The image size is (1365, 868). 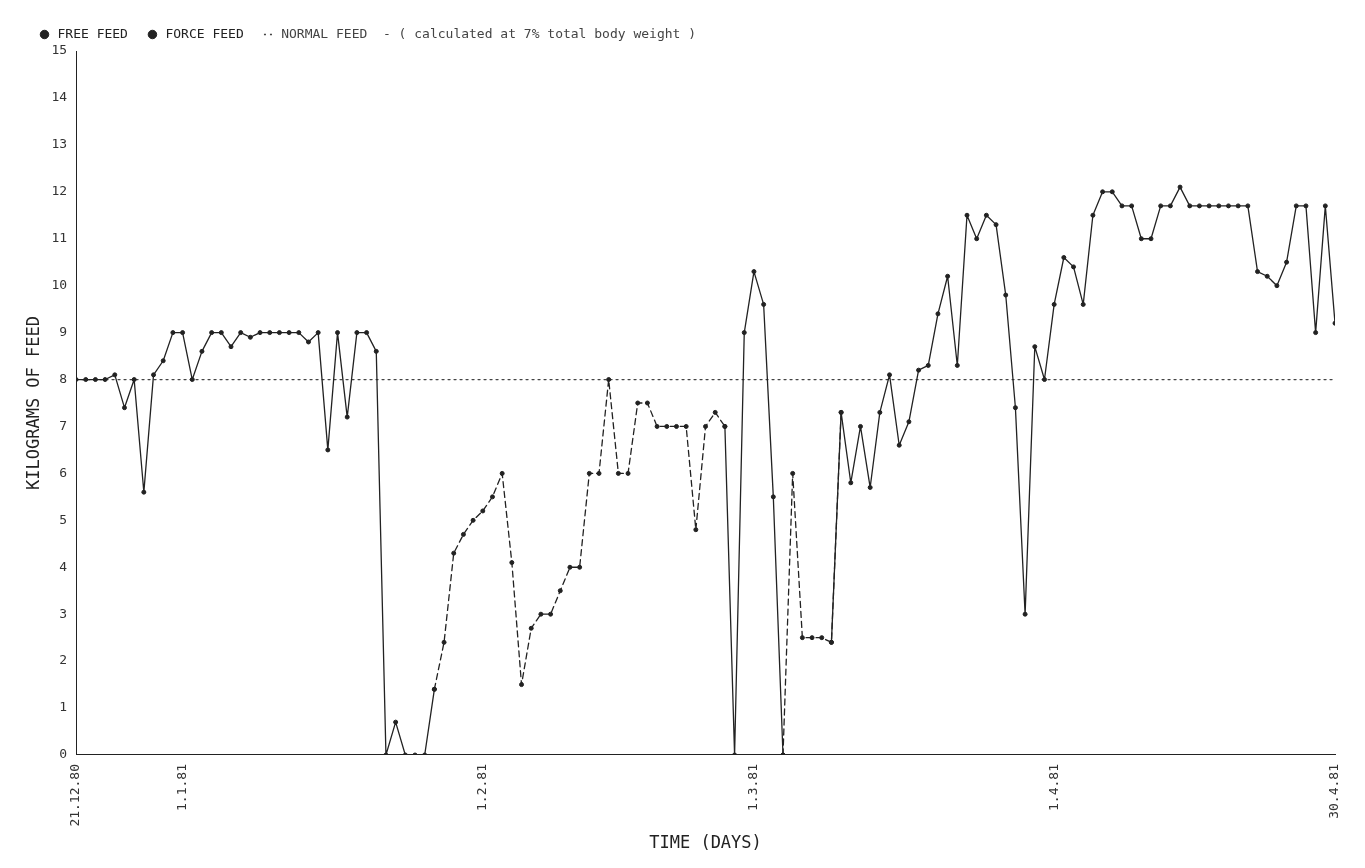 What do you see at coordinates (63, 754) in the screenshot?
I see `y-tick-label: 0` at bounding box center [63, 754].